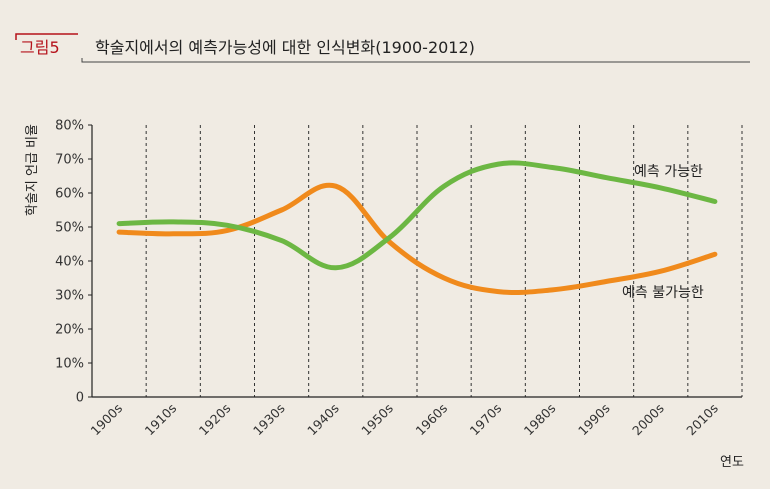  I want to click on y-tick-label: 20%, so click(69, 330).